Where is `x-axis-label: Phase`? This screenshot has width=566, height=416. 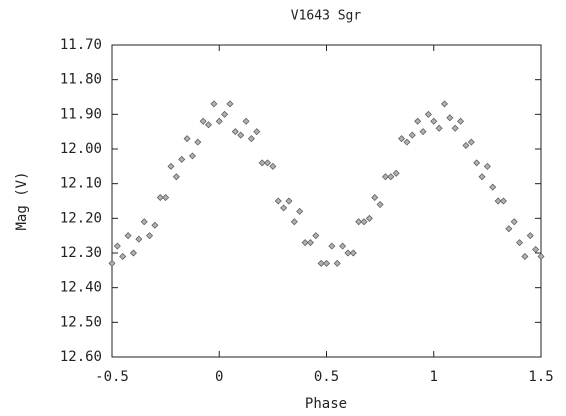
x-axis-label: Phase is located at coordinates (326, 404).